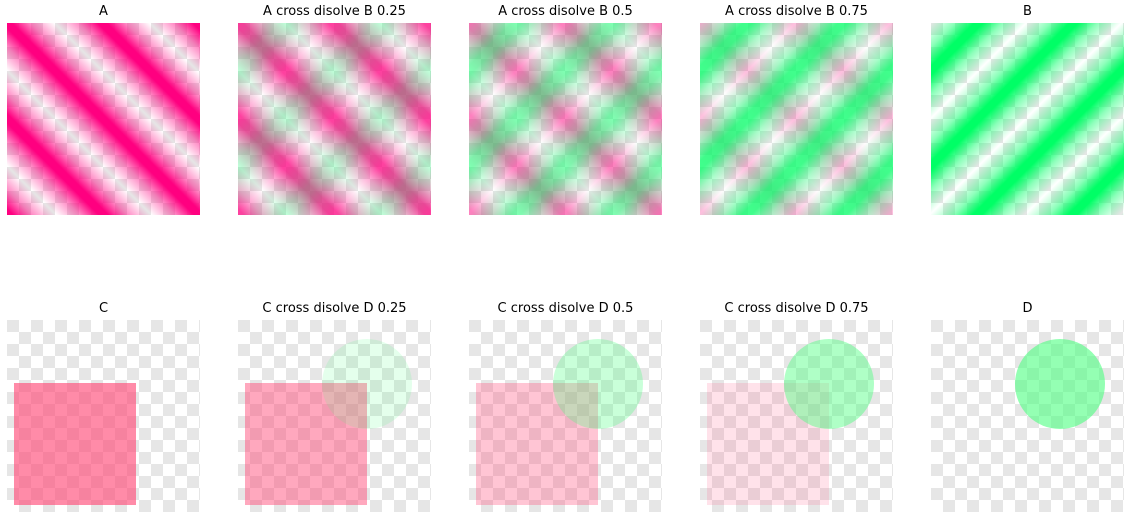 This screenshot has height=519, width=1130. What do you see at coordinates (334, 11) in the screenshot?
I see `panel-title: A cross disolve B 0.25` at bounding box center [334, 11].